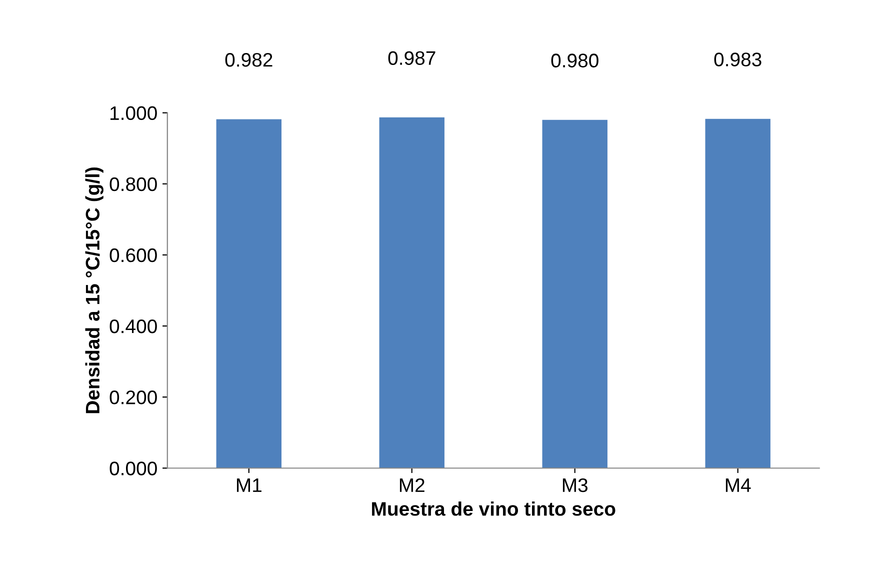  Describe the element at coordinates (133, 255) in the screenshot. I see `y-tick-label: 0.600` at that location.